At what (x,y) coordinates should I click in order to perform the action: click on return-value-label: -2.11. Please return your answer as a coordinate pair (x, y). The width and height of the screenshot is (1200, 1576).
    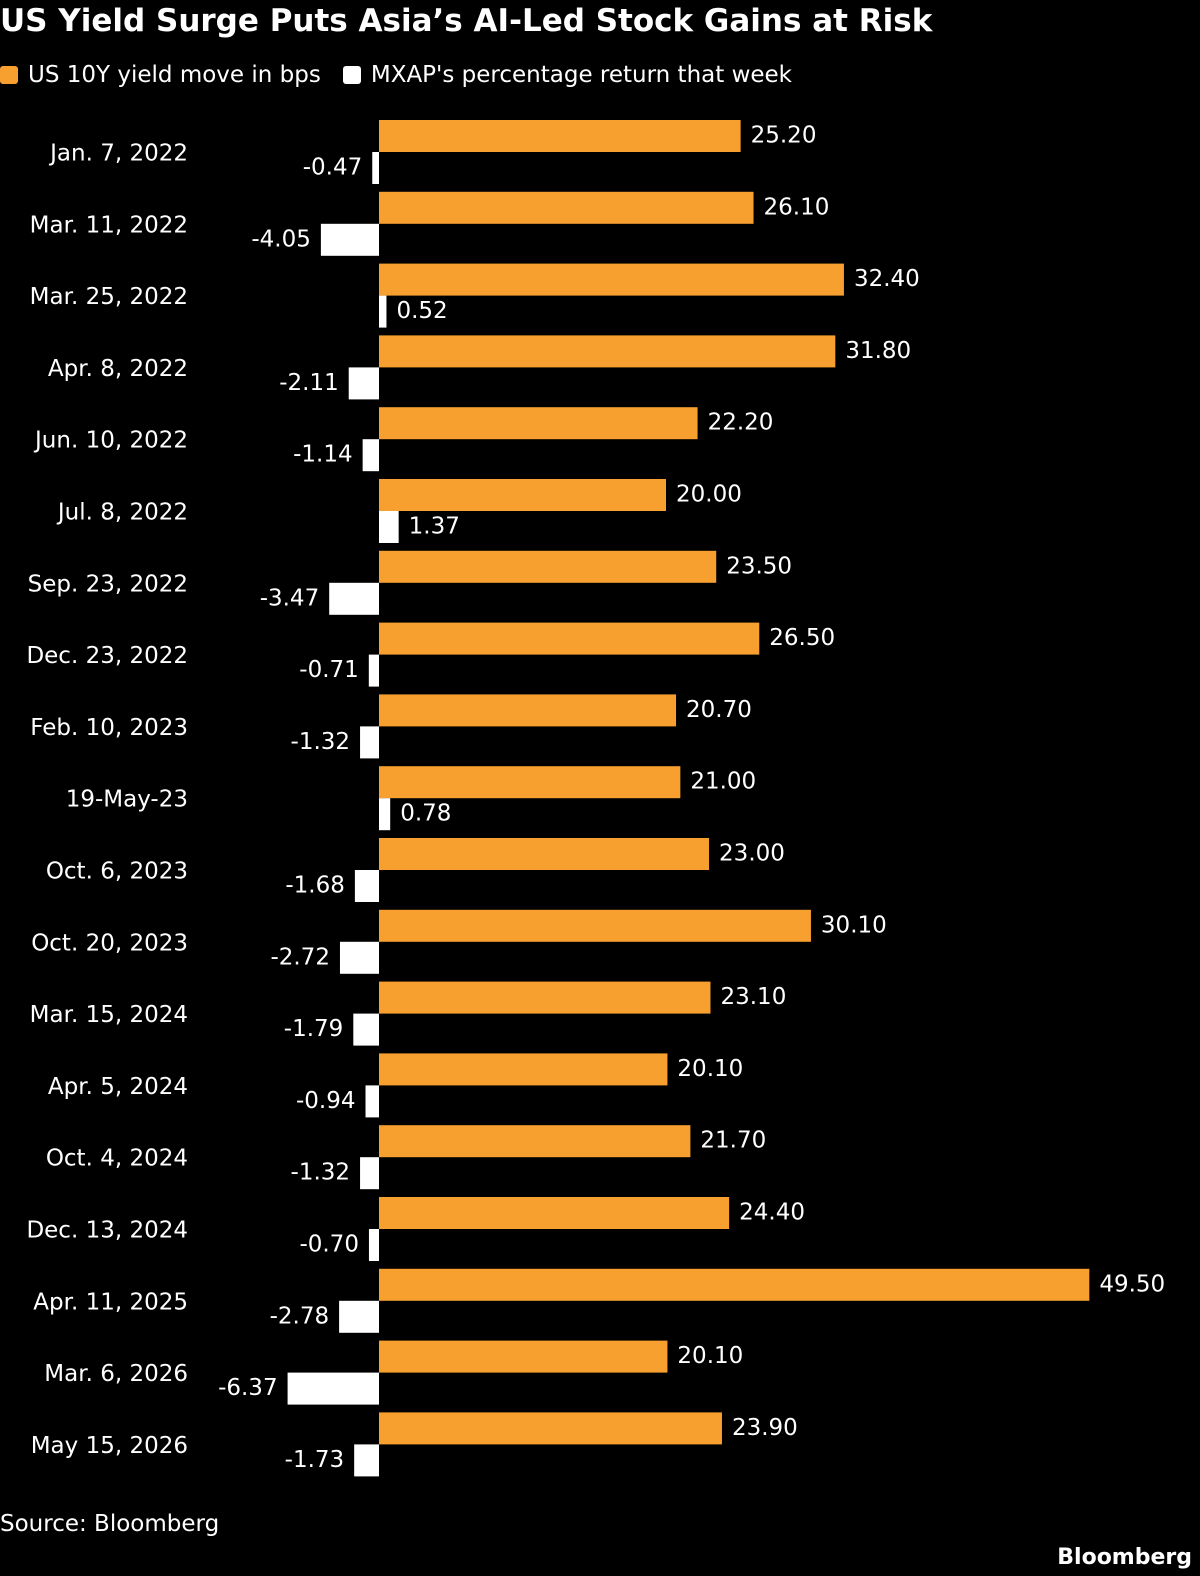
    Looking at the image, I should click on (309, 383).